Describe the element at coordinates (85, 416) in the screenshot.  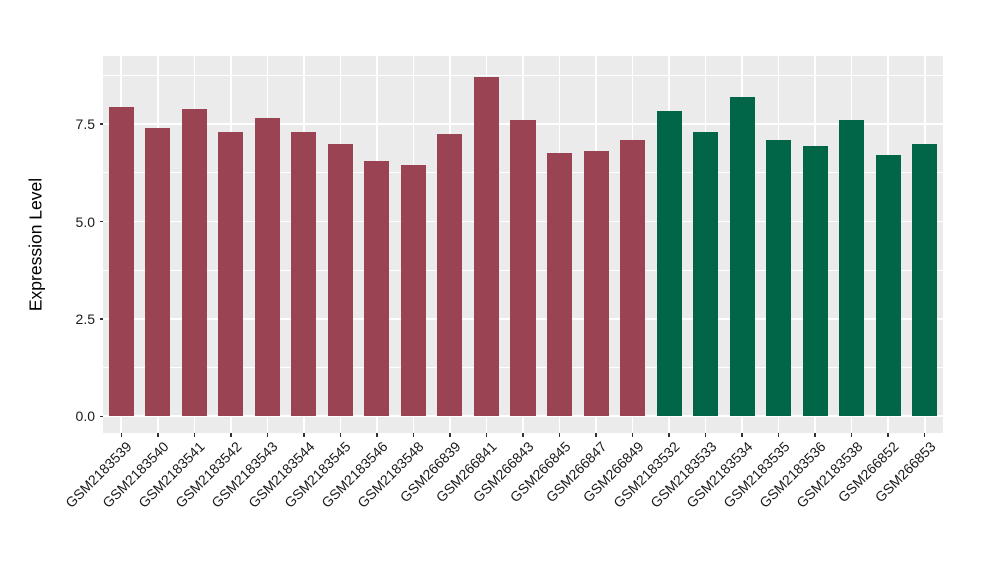
I see `y-tick-label: 0.0` at that location.